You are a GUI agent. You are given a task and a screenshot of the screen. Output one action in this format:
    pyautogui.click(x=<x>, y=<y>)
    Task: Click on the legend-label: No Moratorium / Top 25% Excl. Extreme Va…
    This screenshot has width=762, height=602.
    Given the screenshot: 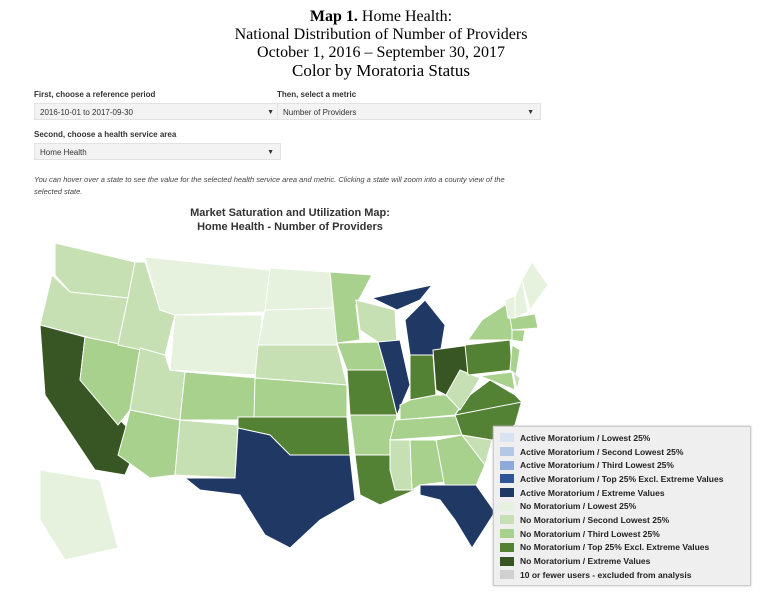 What is the action you would take?
    pyautogui.click(x=615, y=547)
    